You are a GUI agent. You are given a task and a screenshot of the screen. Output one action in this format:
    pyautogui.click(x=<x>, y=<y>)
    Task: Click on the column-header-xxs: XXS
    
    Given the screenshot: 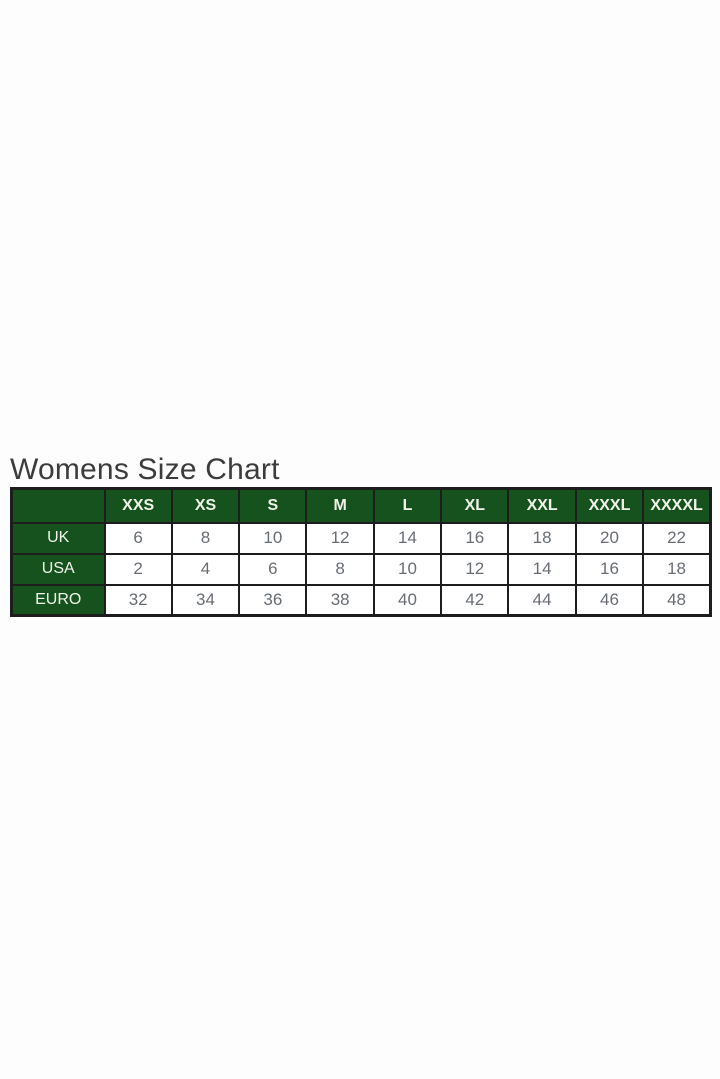 What is the action you would take?
    pyautogui.click(x=138, y=505)
    